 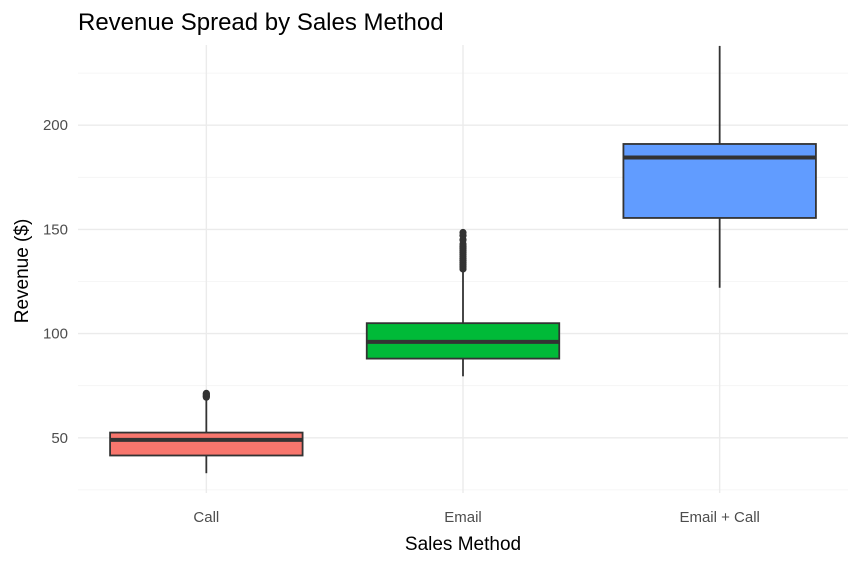 What do you see at coordinates (59, 438) in the screenshot?
I see `y-tick-label: 50` at bounding box center [59, 438].